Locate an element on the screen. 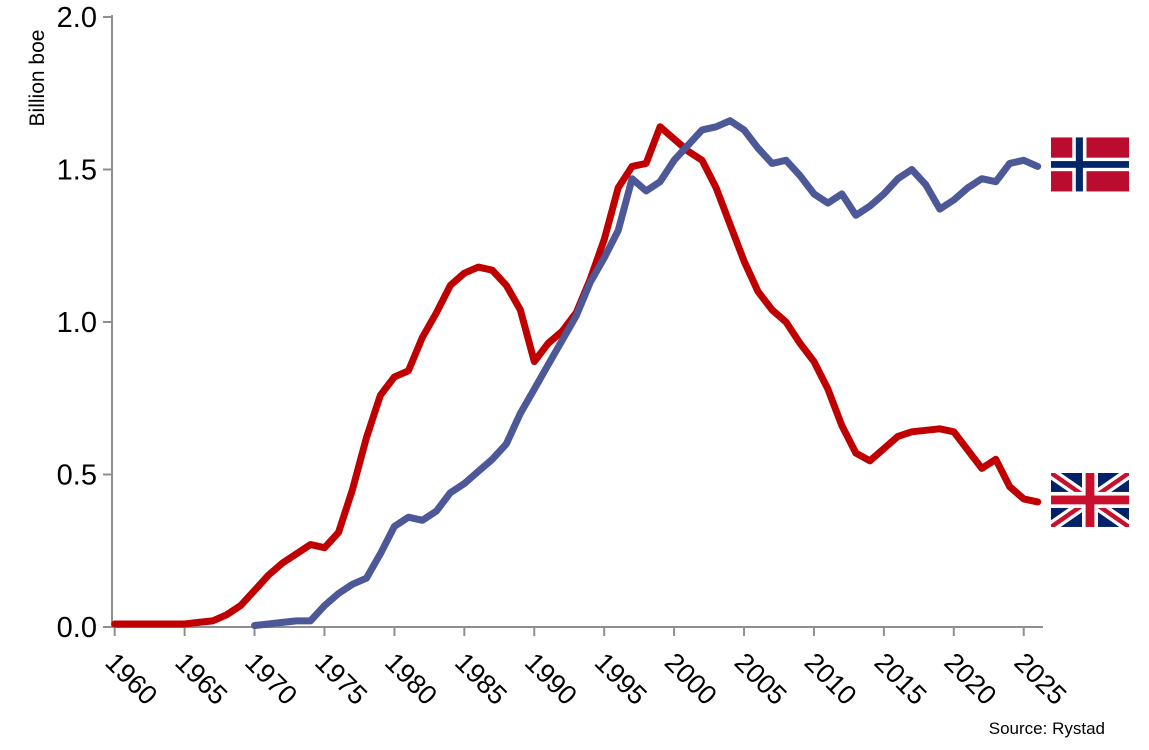  x-axis-tick-label: 2025 is located at coordinates (1040, 679).